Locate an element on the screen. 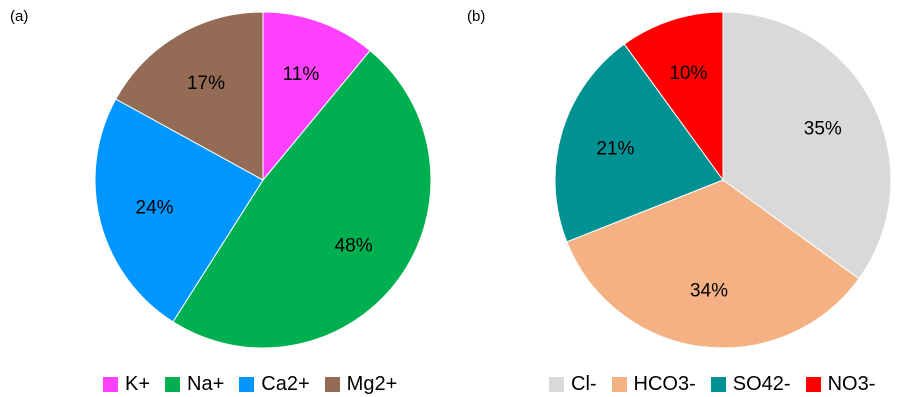 This screenshot has width=906, height=397. pie-b-data-label-no3: 10% is located at coordinates (688, 73).